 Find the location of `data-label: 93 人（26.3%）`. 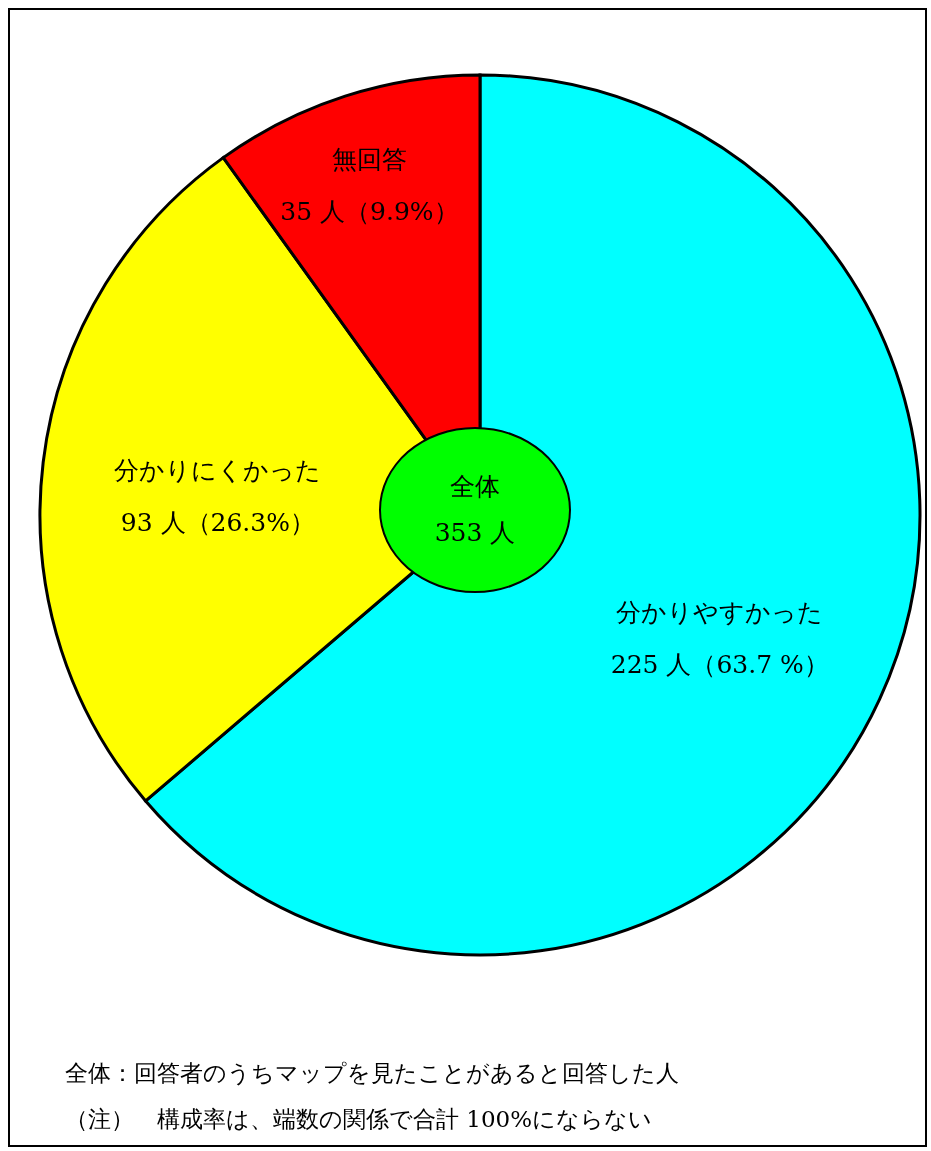

data-label: 93 人（26.3%） is located at coordinates (217, 522).